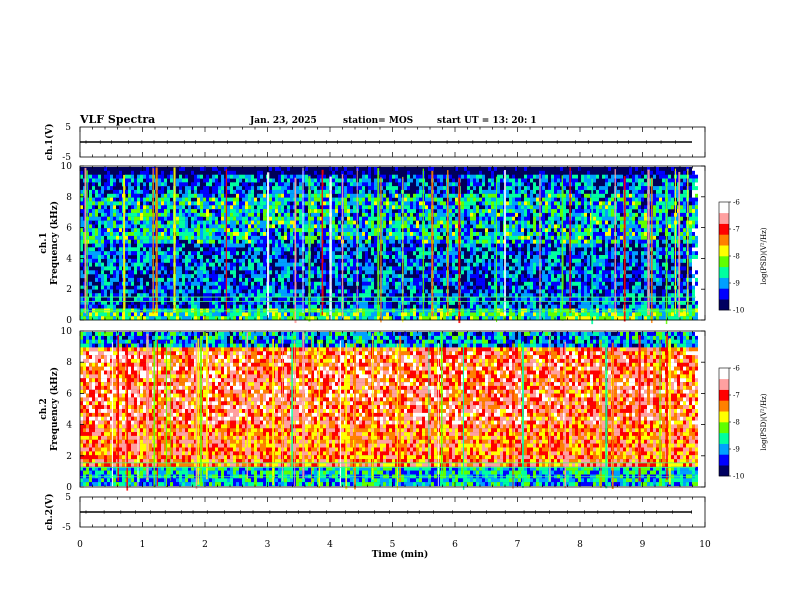 The image size is (792, 616). I want to click on ch1-ytick-top: 5, so click(68, 128).